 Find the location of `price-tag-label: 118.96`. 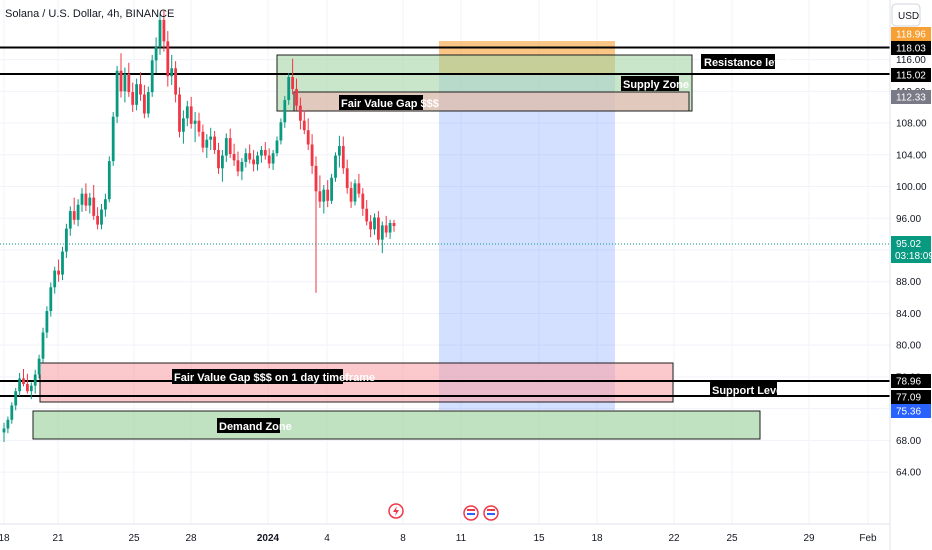

price-tag-label: 118.96 is located at coordinates (911, 35).